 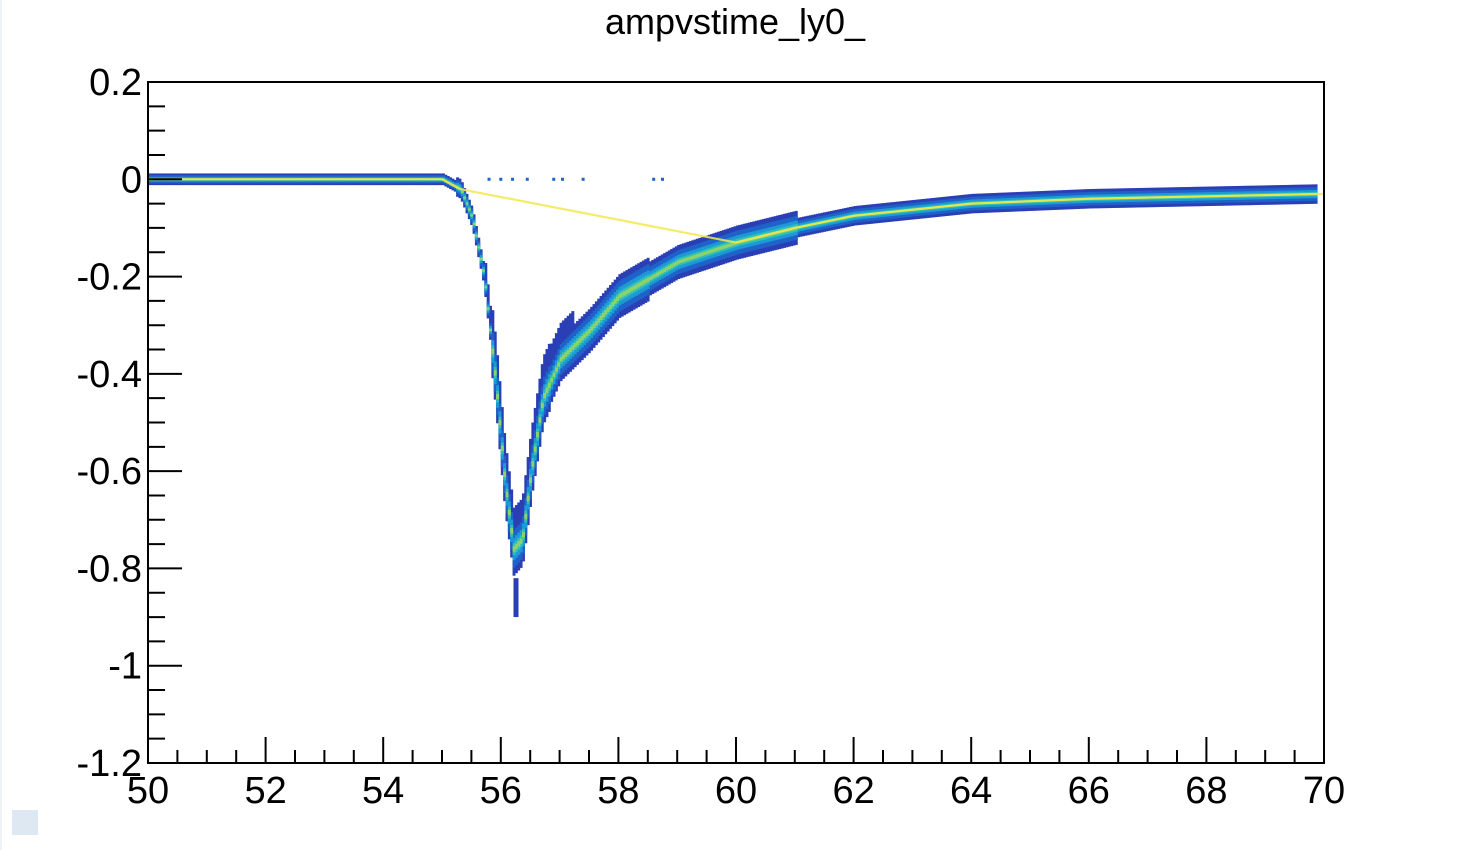 I want to click on x-tick-label: 54, so click(x=383, y=791).